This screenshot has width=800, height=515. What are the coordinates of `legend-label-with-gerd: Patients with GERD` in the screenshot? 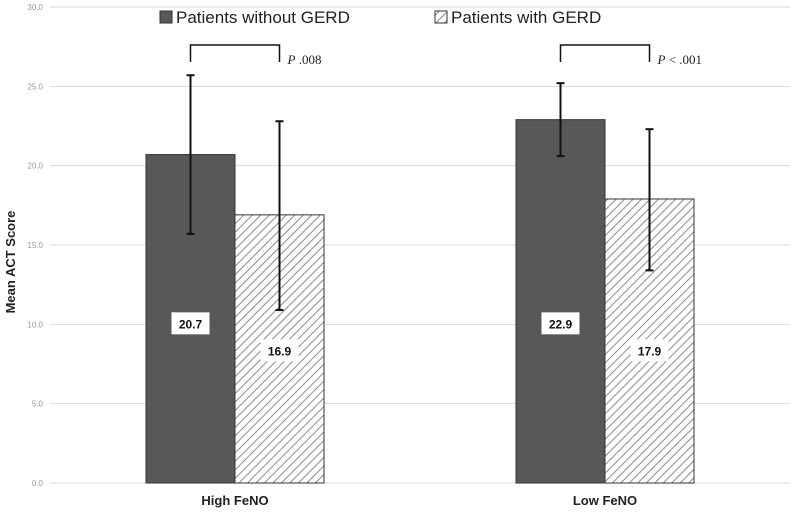 It's located at (526, 17).